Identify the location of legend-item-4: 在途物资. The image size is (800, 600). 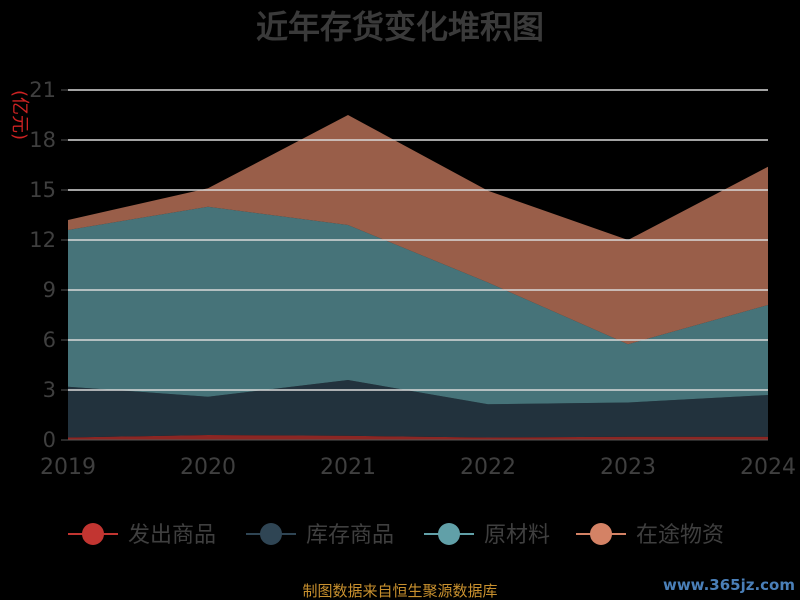
(650, 535).